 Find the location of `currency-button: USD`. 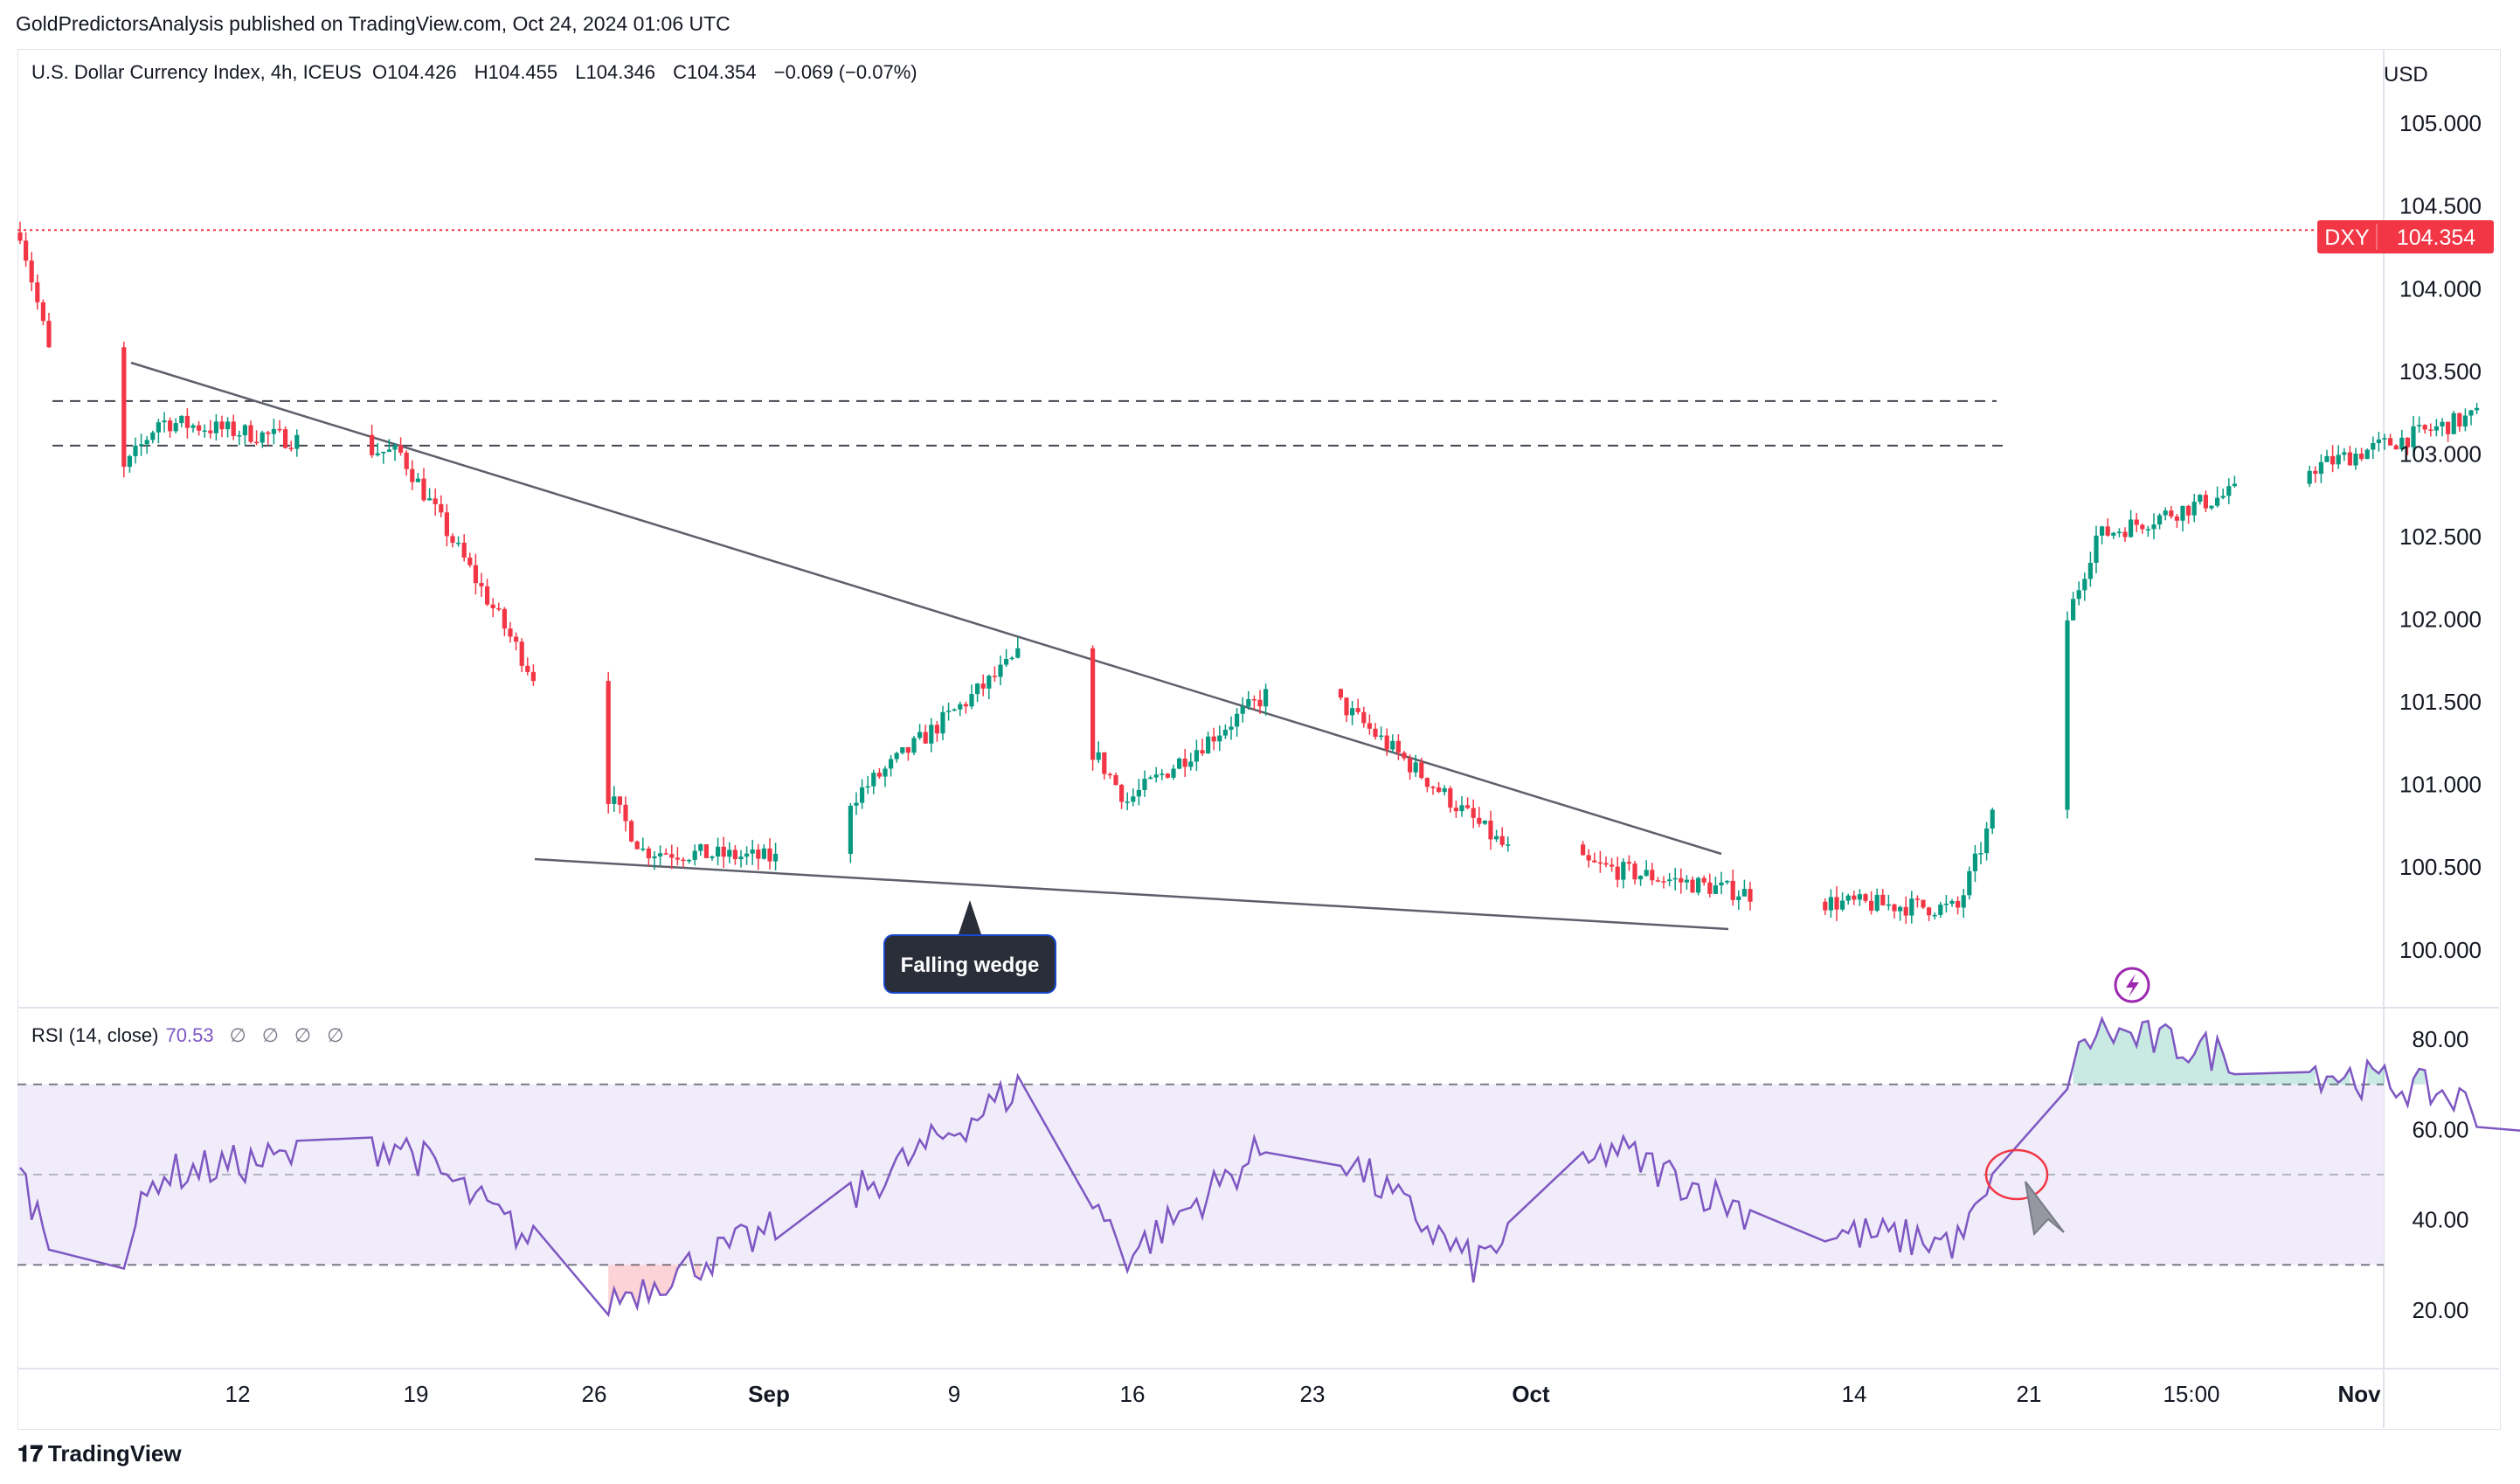

currency-button: USD is located at coordinates (2406, 75).